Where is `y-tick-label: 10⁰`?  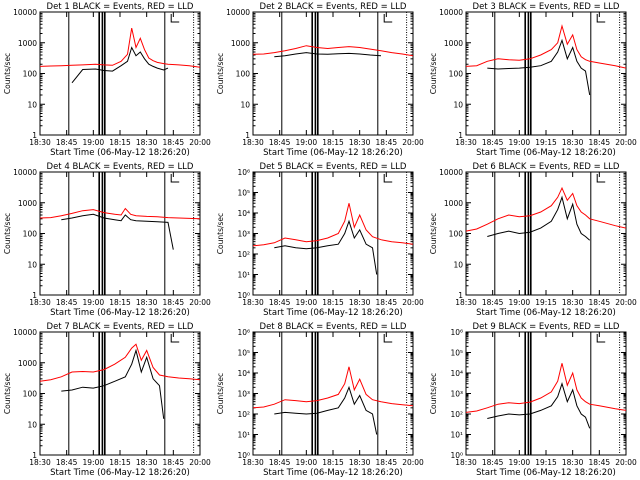
y-tick-label: 10⁰ is located at coordinates (243, 455).